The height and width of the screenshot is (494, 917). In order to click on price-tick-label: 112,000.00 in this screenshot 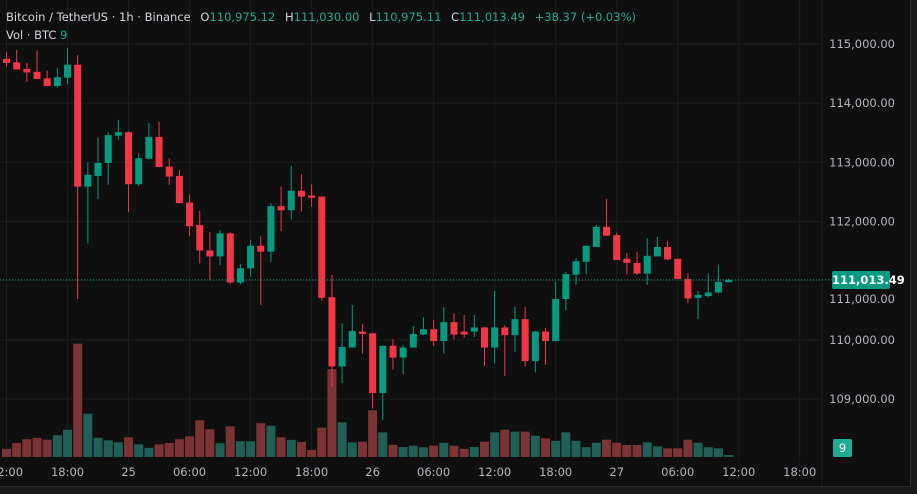, I will do `click(862, 222)`.